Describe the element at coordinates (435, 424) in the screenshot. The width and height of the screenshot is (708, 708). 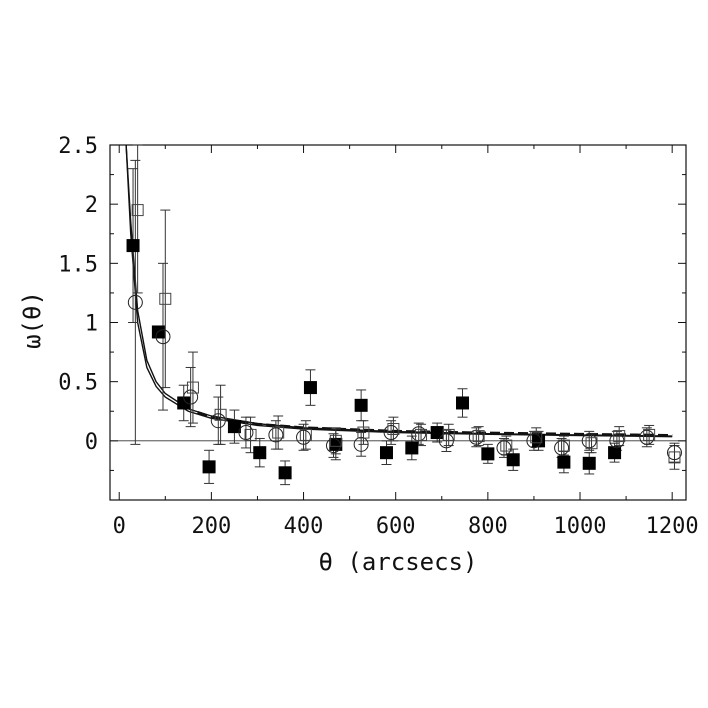
I see `fit-curve` at that location.